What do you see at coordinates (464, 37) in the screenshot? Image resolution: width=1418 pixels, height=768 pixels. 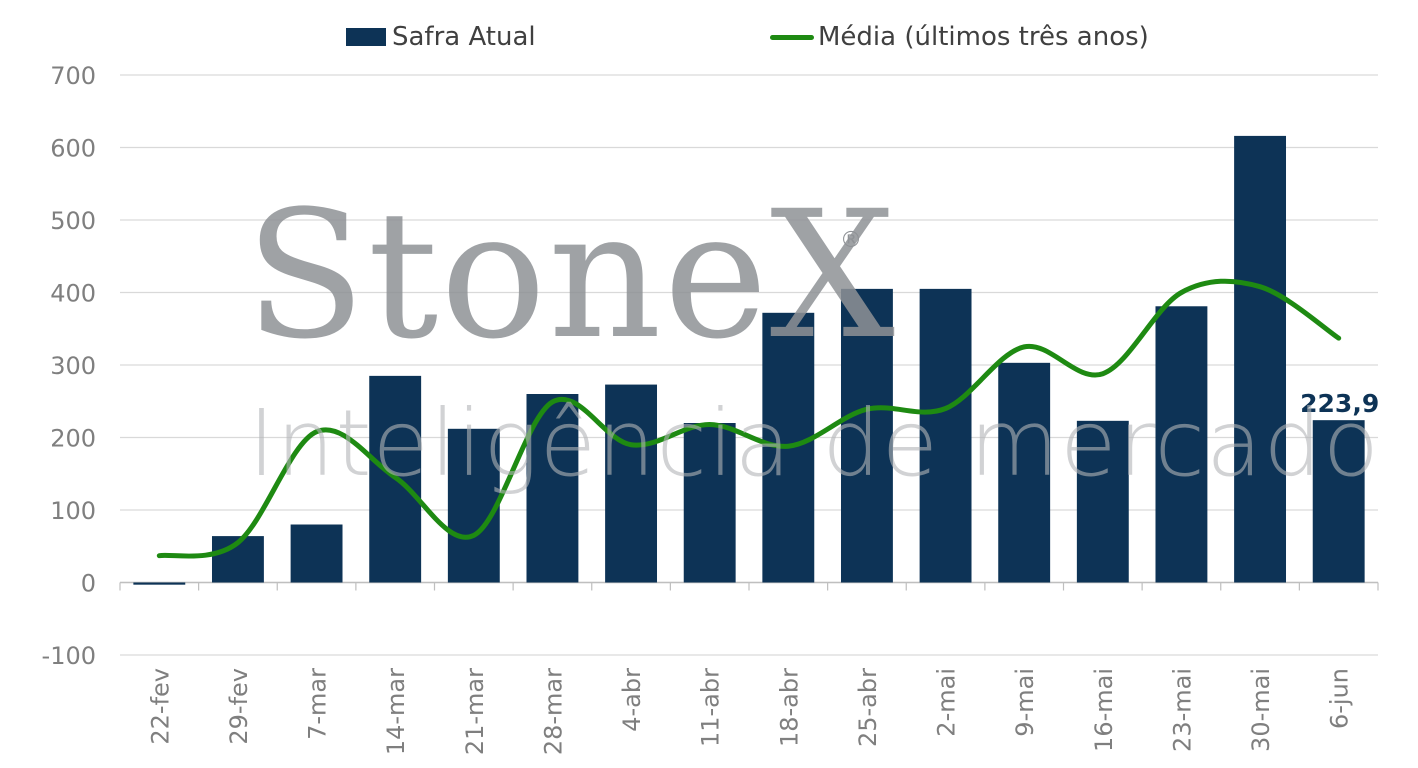 I see `legend-bar-label: Safra Atual` at bounding box center [464, 37].